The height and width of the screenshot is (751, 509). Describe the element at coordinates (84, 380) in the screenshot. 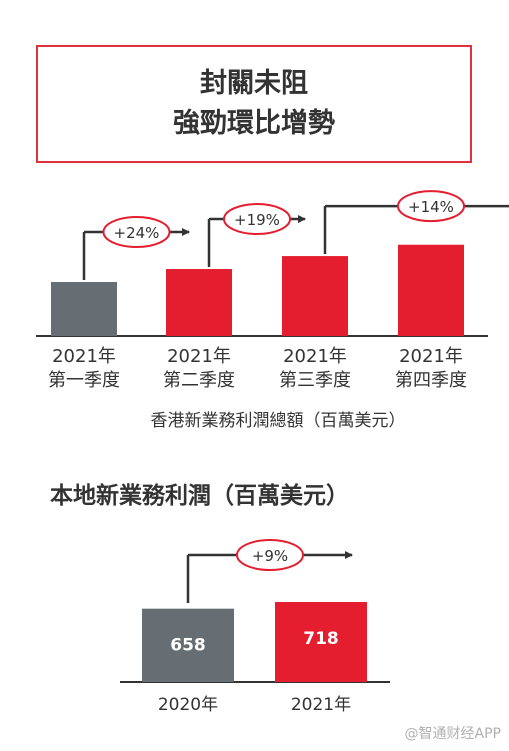

I see `chart1-tick-label-quarter-0: 第一季度` at that location.